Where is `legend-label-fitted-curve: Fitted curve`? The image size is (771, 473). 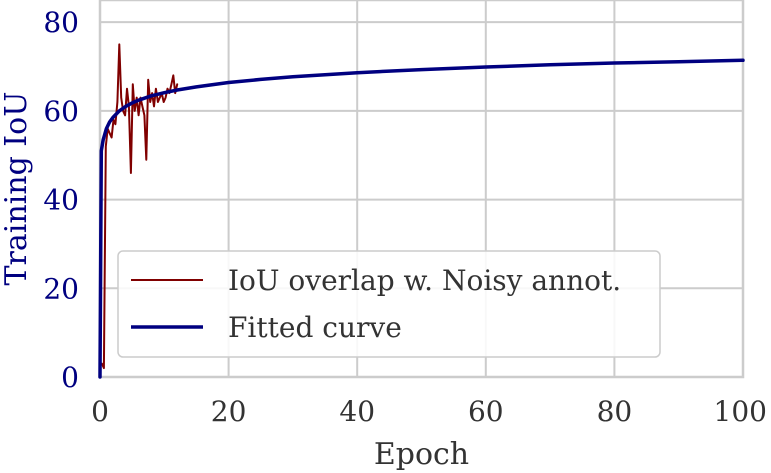 legend-label-fitted-curve: Fitted curve is located at coordinates (315, 327).